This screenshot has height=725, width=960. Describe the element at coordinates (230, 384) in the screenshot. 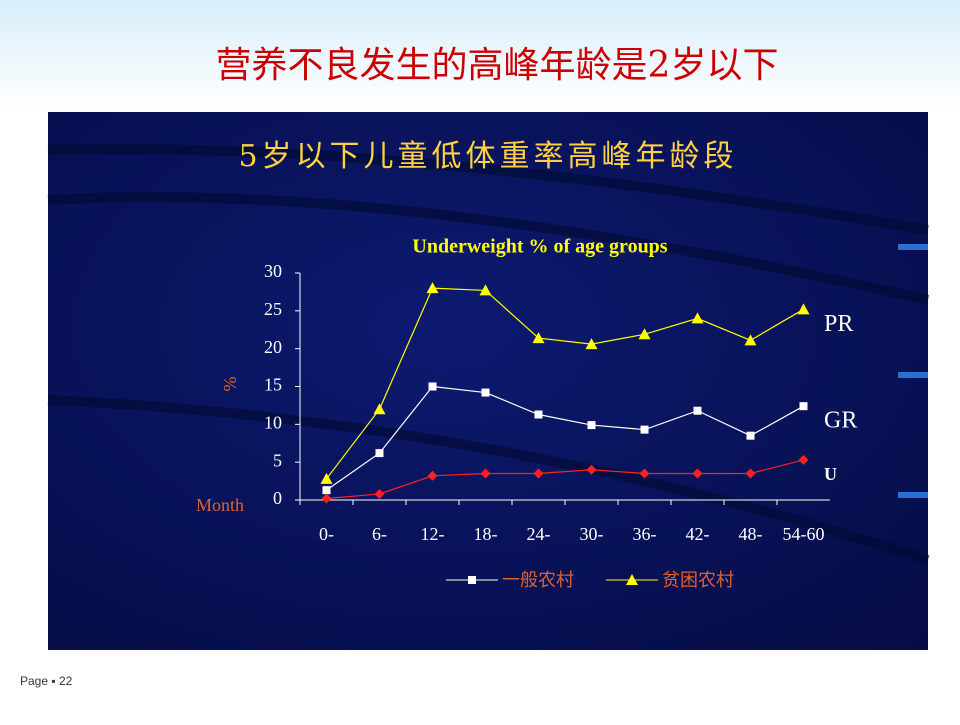

I see `y-axis-label: %` at that location.